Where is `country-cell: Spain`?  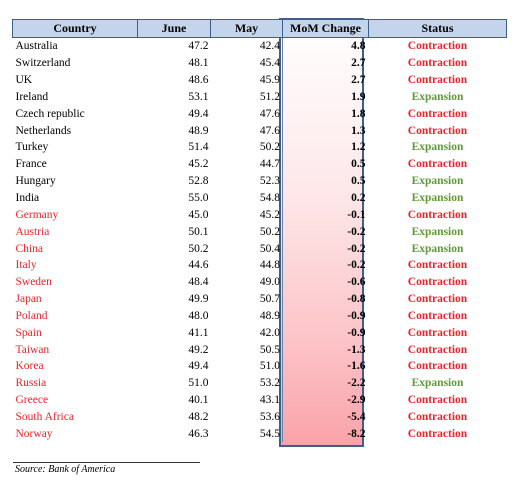
country-cell: Spain is located at coordinates (28, 332).